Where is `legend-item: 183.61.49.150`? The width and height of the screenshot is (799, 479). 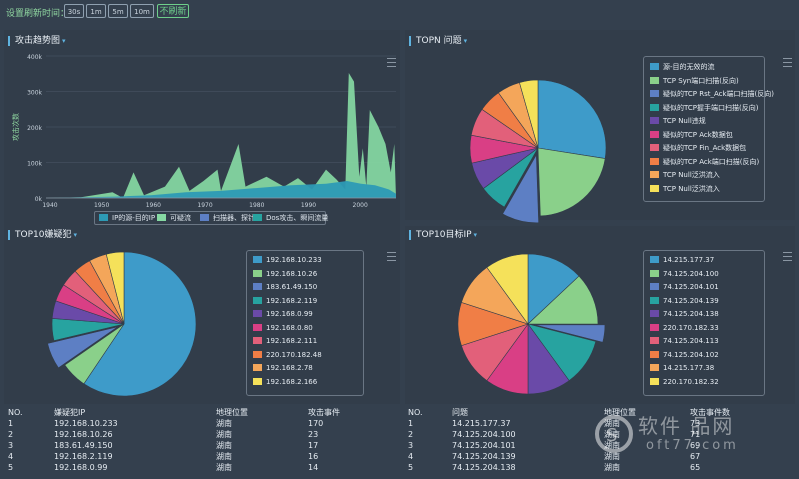
legend-item: 183.61.49.150 is located at coordinates (285, 288).